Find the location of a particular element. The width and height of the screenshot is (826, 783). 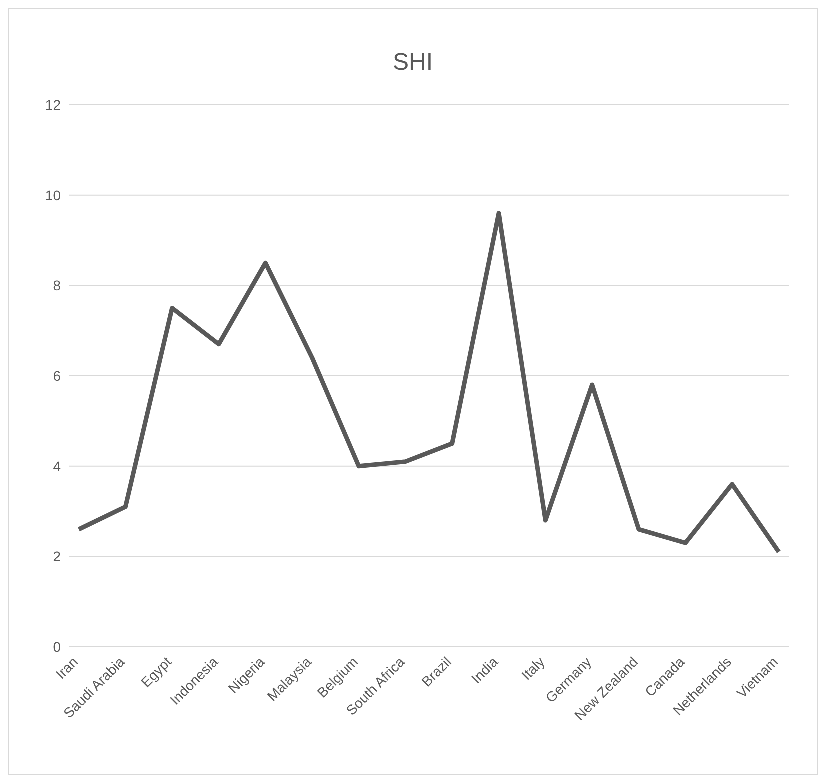

y-tick-label: 4 is located at coordinates (57, 466).